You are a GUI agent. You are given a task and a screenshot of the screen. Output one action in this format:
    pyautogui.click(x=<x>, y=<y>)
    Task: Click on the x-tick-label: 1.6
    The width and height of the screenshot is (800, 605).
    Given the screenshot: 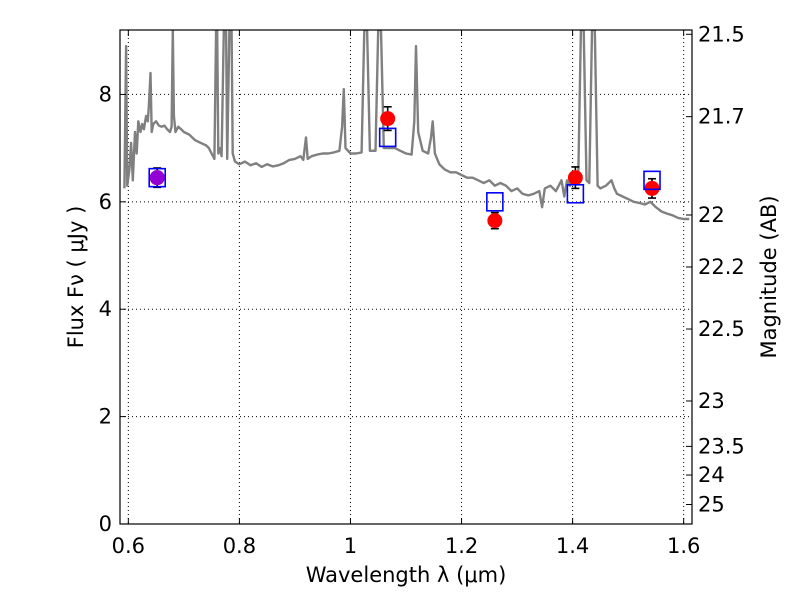 What is the action you would take?
    pyautogui.click(x=683, y=546)
    